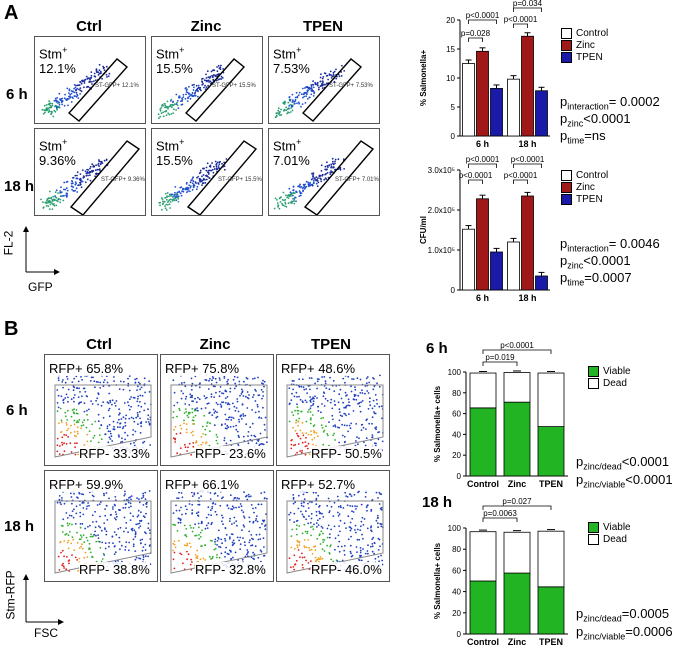 Image resolution: width=696 pixels, height=652 pixels. I want to click on legend-a2-tpen: TPEN, so click(582, 199).